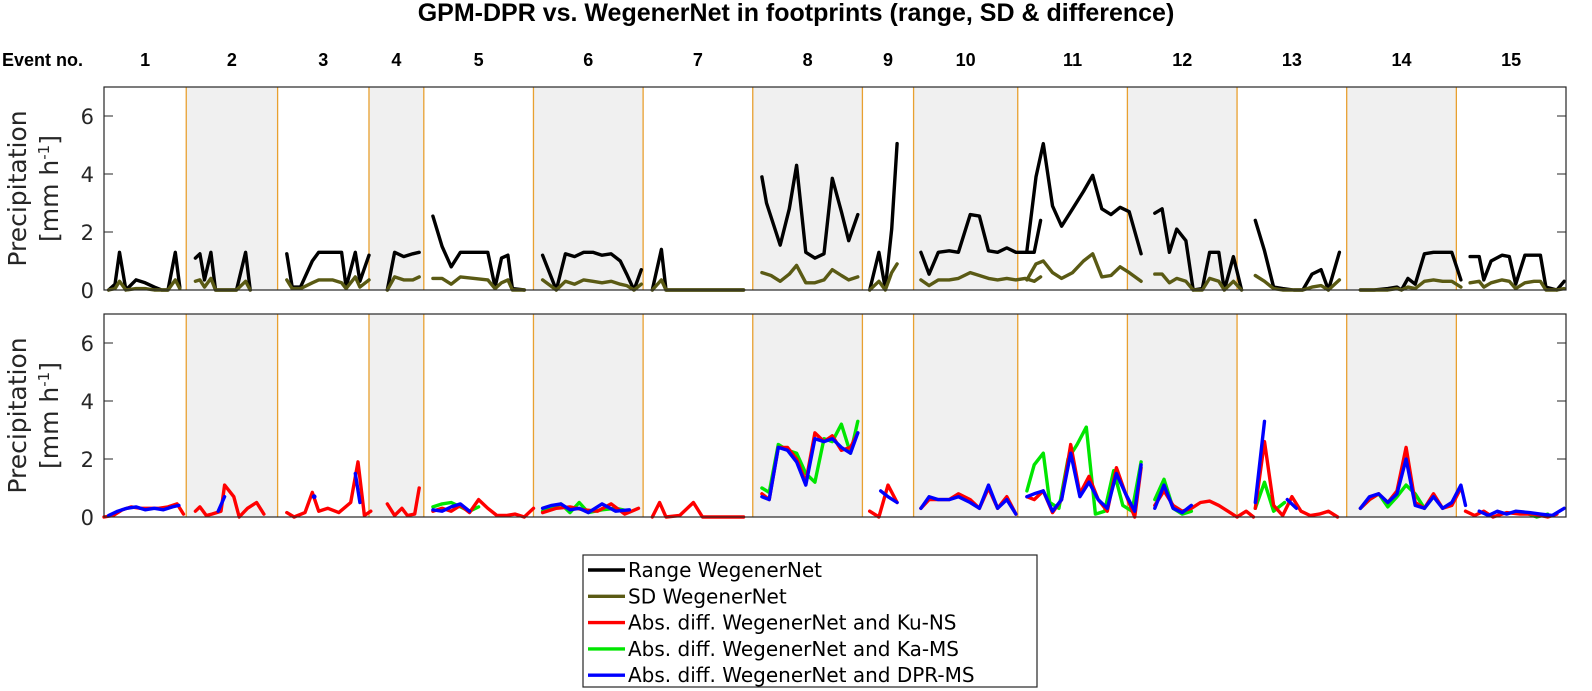  What do you see at coordinates (1182, 60) in the screenshot?
I see `event-number-12: 12` at bounding box center [1182, 60].